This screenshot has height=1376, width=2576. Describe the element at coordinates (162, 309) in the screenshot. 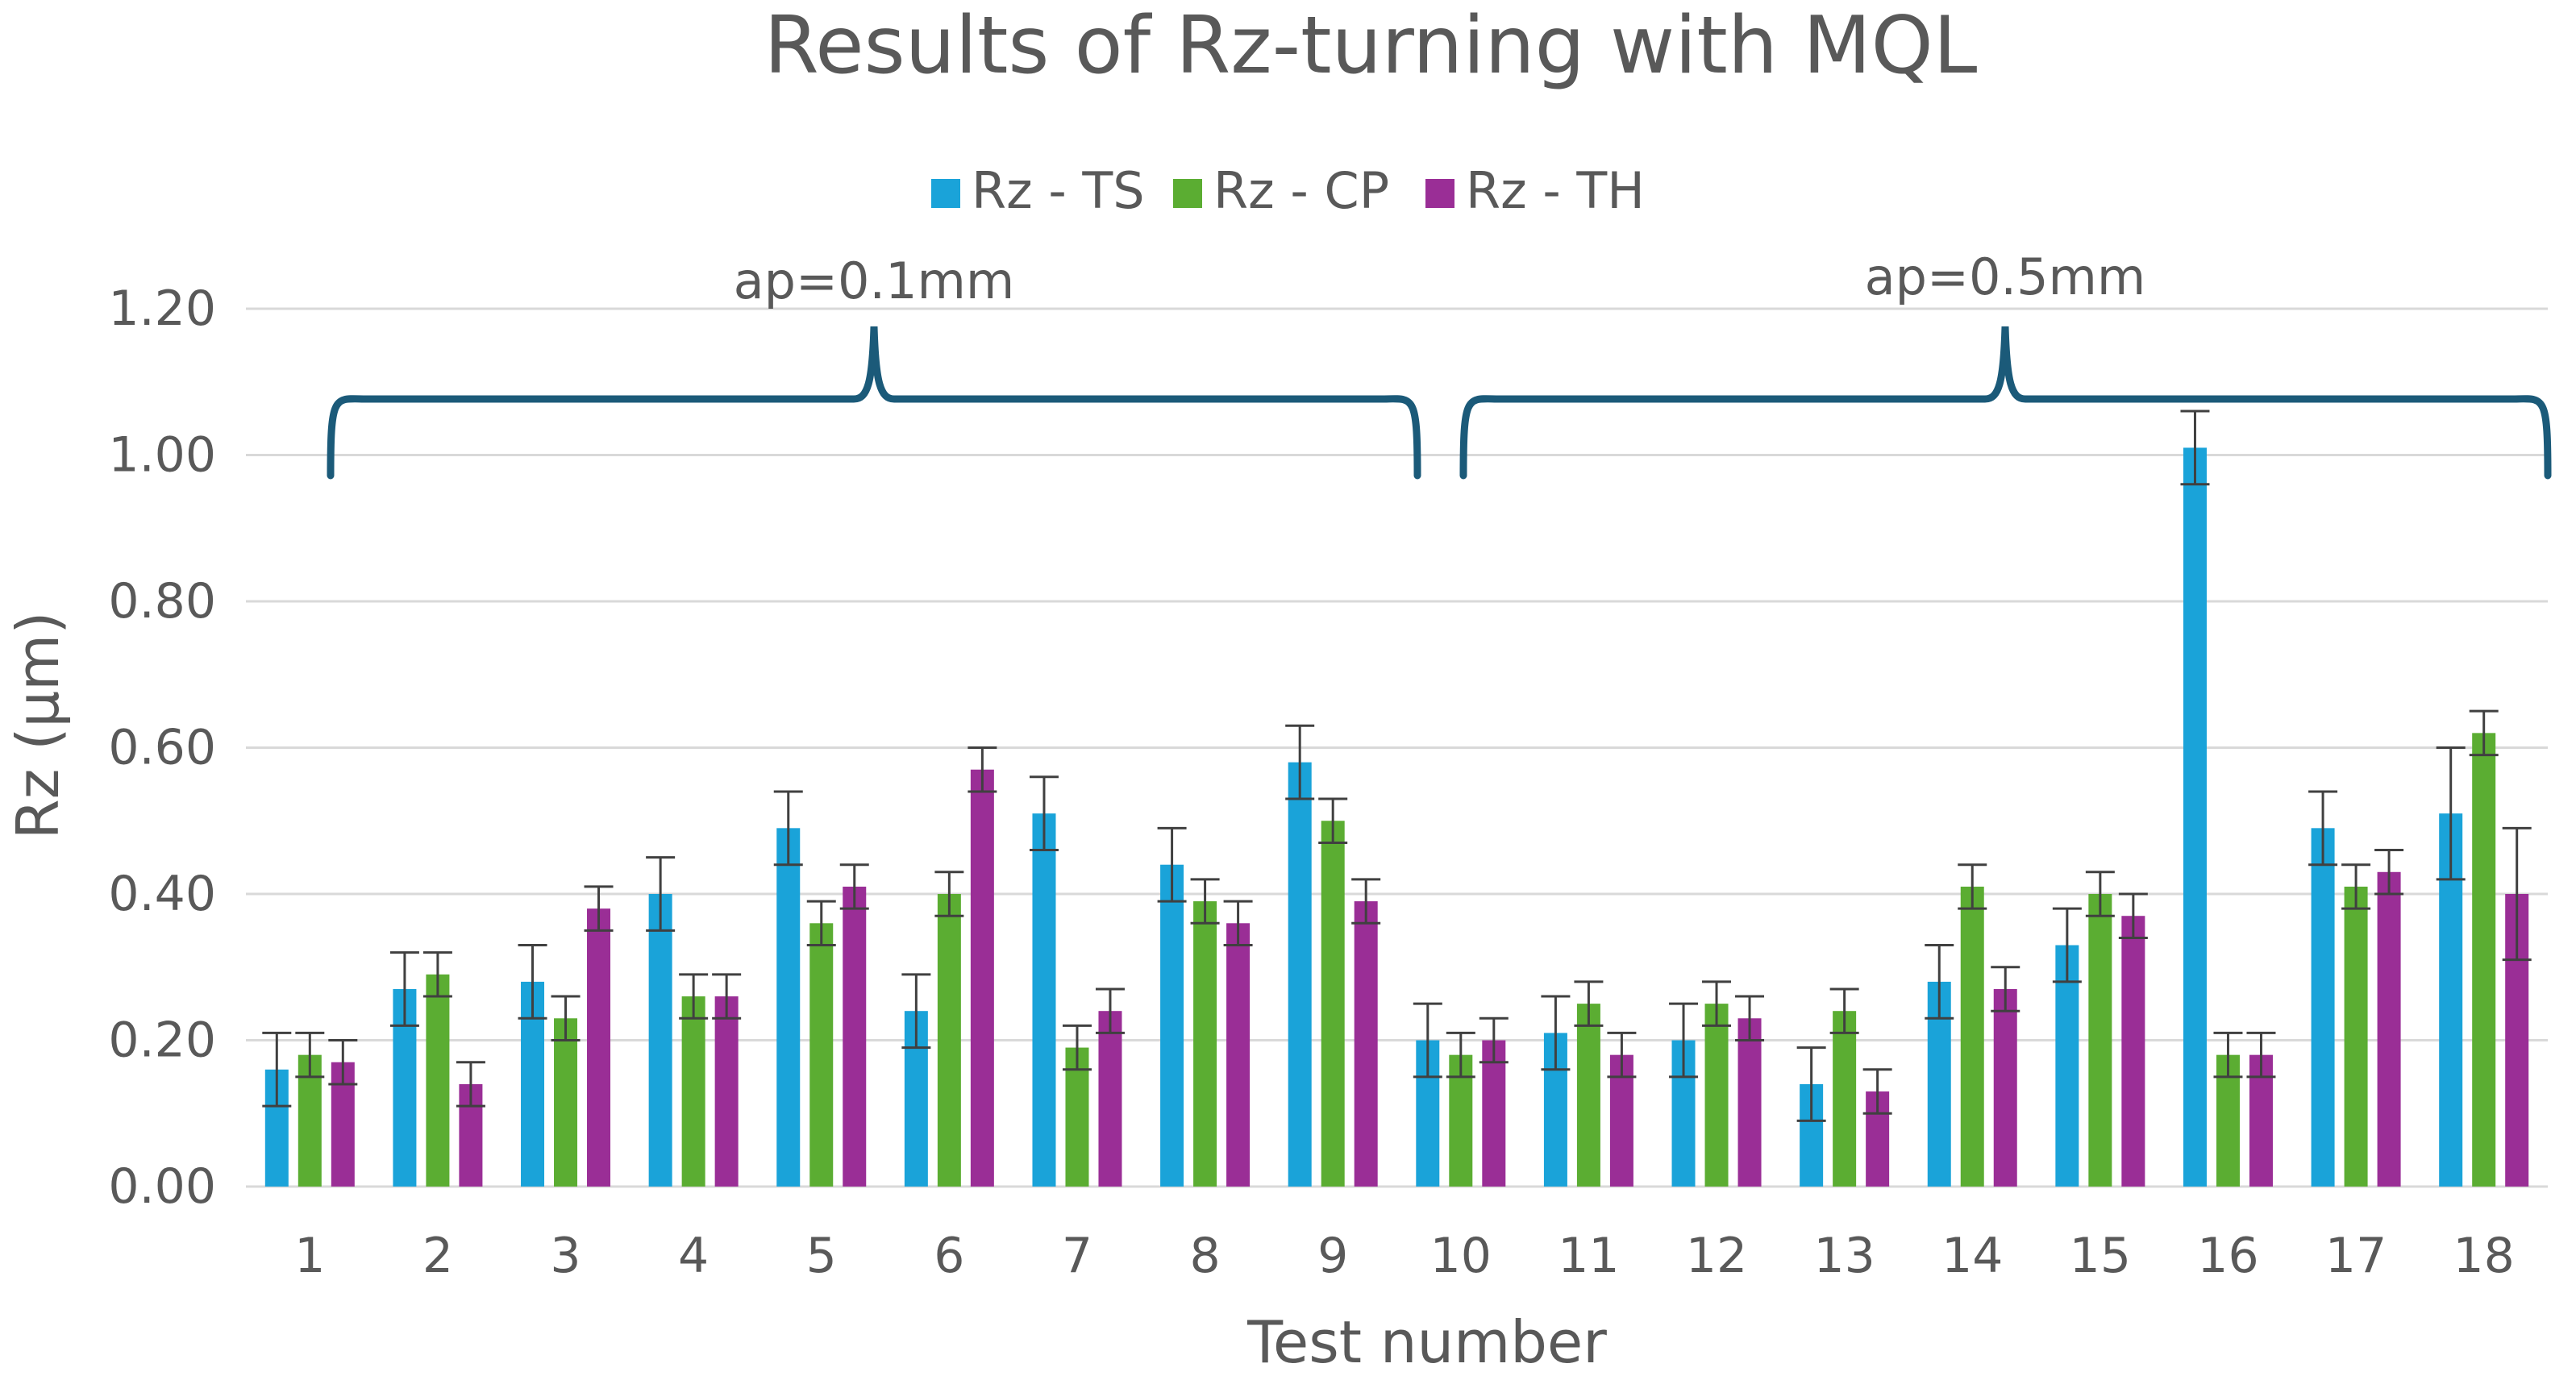

I see `y-tick-label: 1.20` at that location.